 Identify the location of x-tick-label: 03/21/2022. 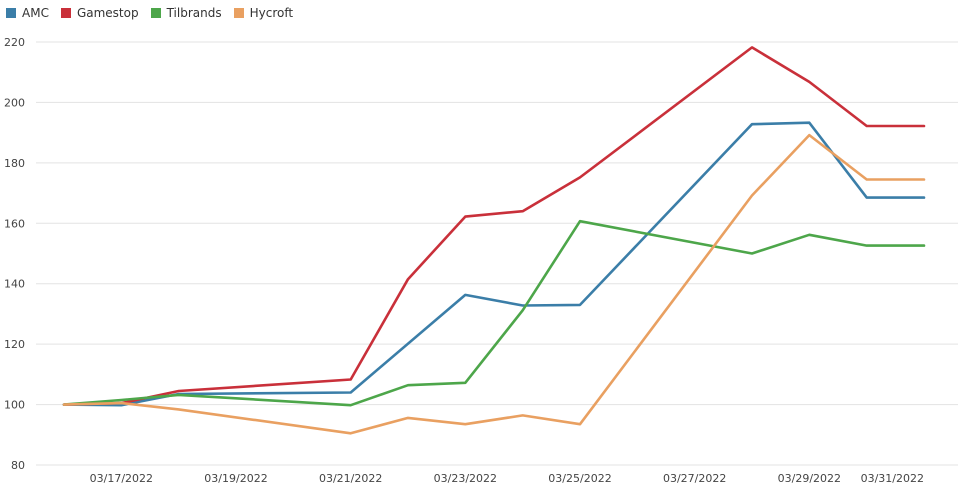
(350, 478).